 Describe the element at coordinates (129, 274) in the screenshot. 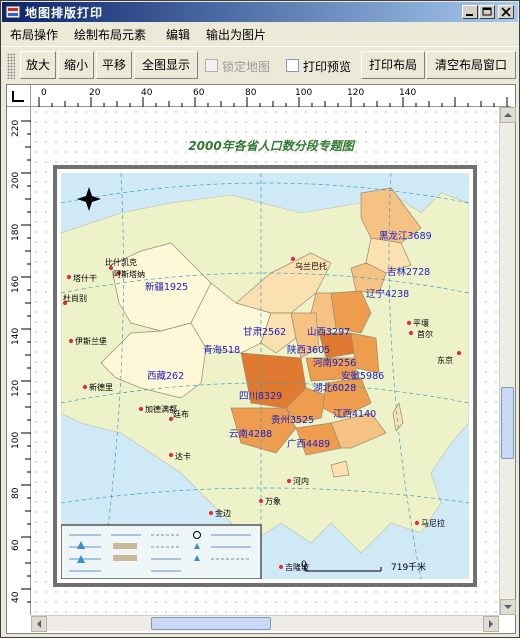

I see `city-astana: 阿斯塔纳` at that location.